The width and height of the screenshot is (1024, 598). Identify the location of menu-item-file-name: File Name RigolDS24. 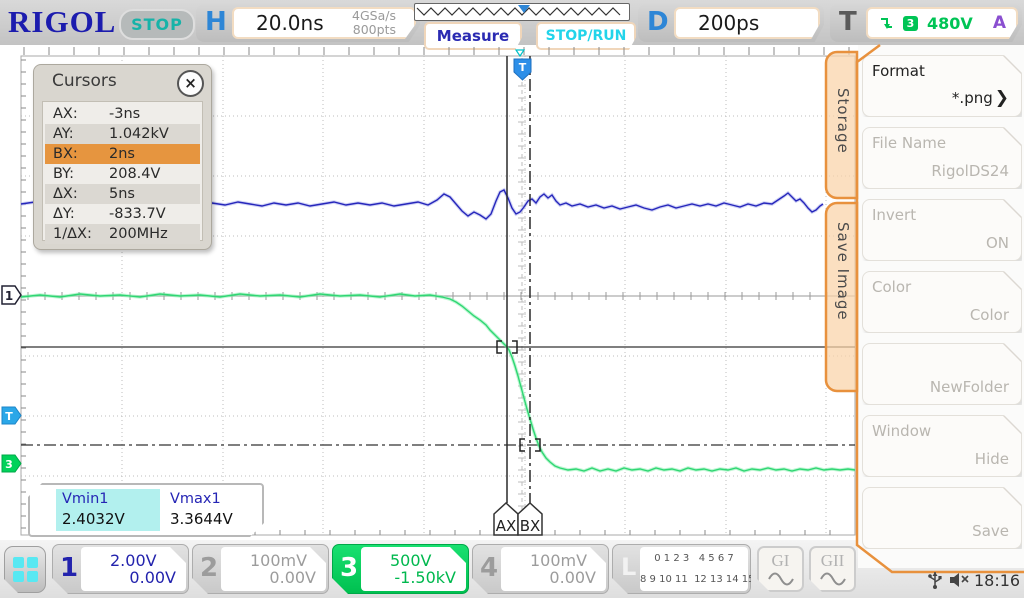
(942, 158).